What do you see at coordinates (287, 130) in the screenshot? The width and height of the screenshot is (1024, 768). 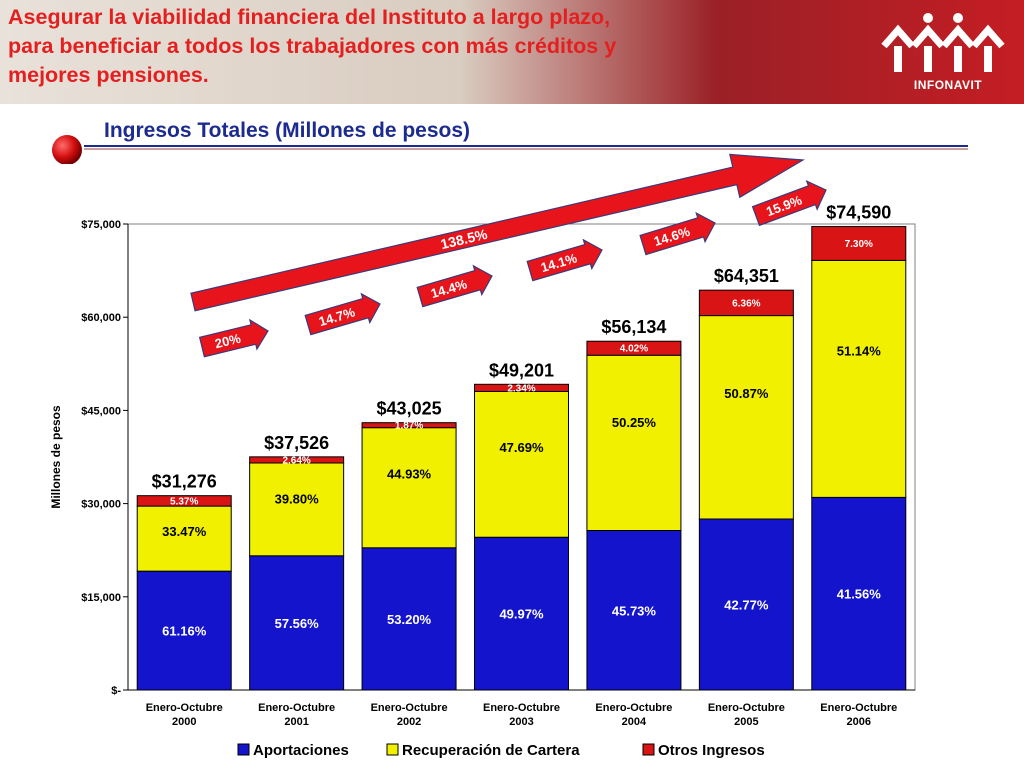 I see `chart-title: Ingresos Totales (Millones de pesos)` at bounding box center [287, 130].